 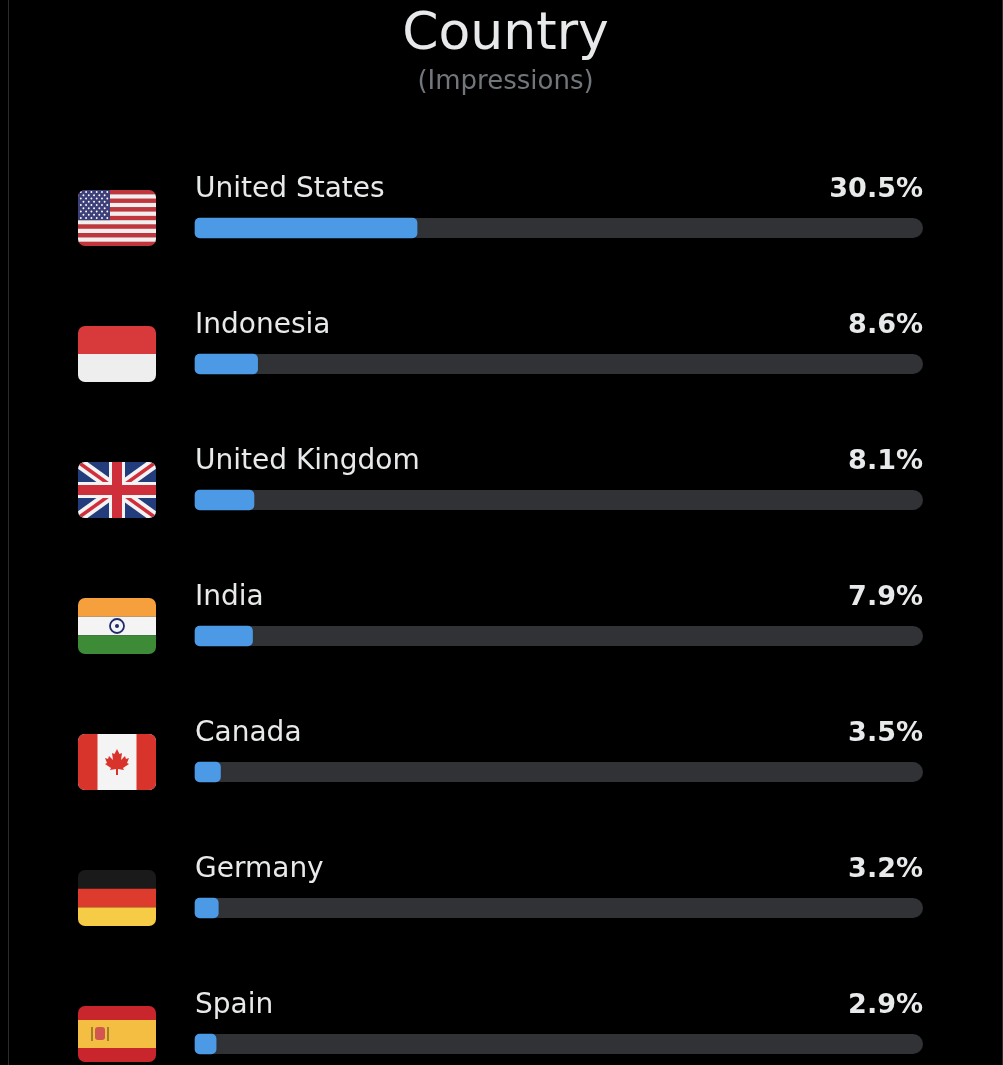 What do you see at coordinates (885, 596) in the screenshot?
I see `data-label: 7.9%` at bounding box center [885, 596].